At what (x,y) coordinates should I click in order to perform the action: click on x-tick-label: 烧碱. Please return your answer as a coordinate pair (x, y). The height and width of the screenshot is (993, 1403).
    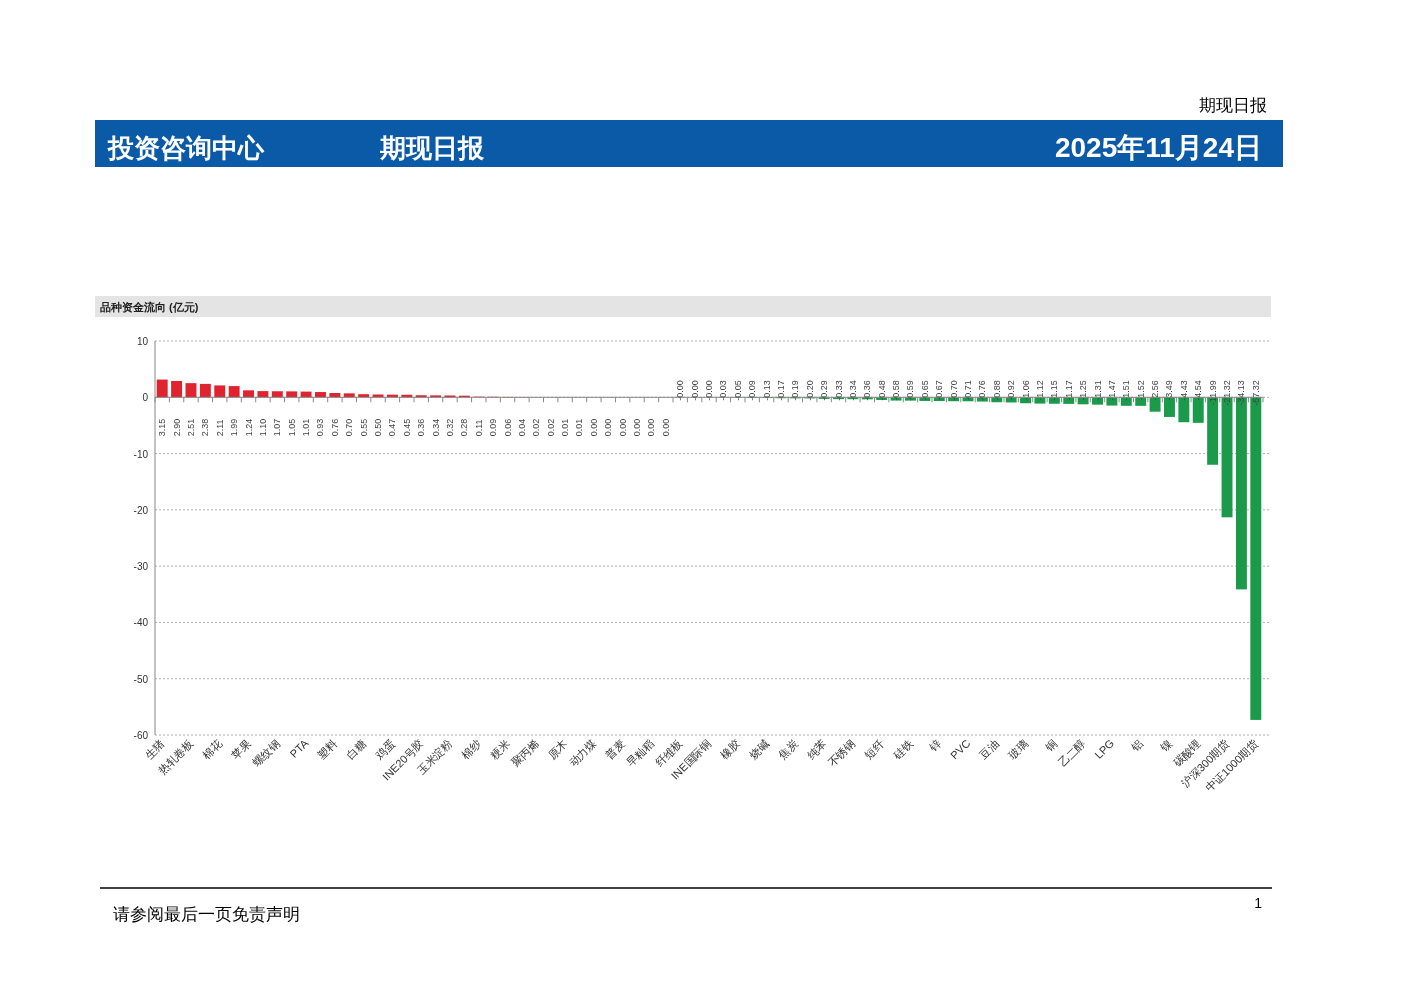
    Looking at the image, I should click on (758, 748).